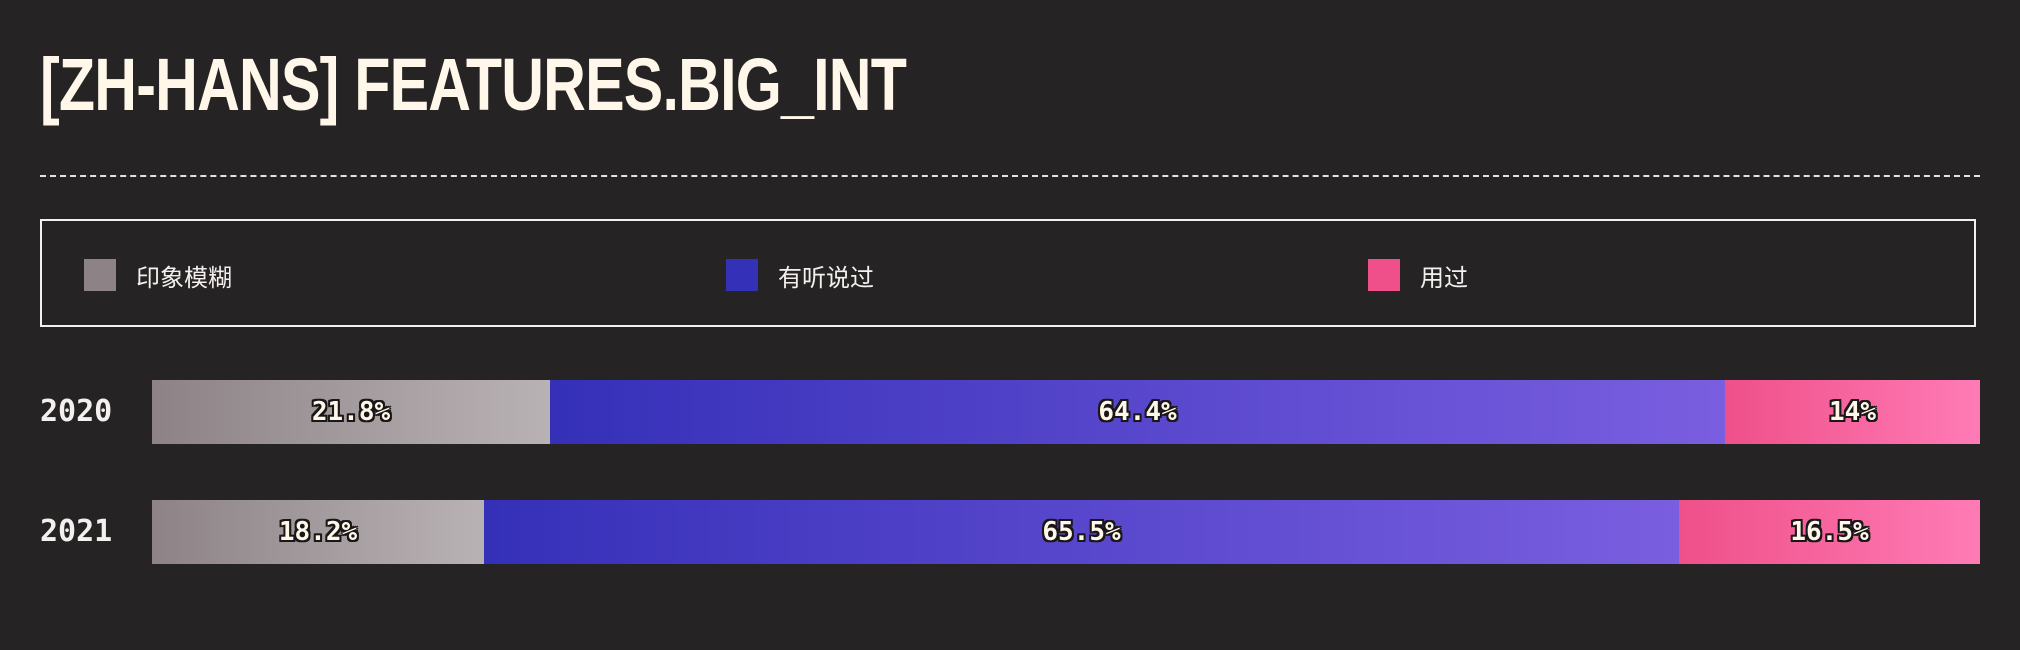 The height and width of the screenshot is (650, 2020). I want to click on row-label-2020: 2020, so click(76, 411).